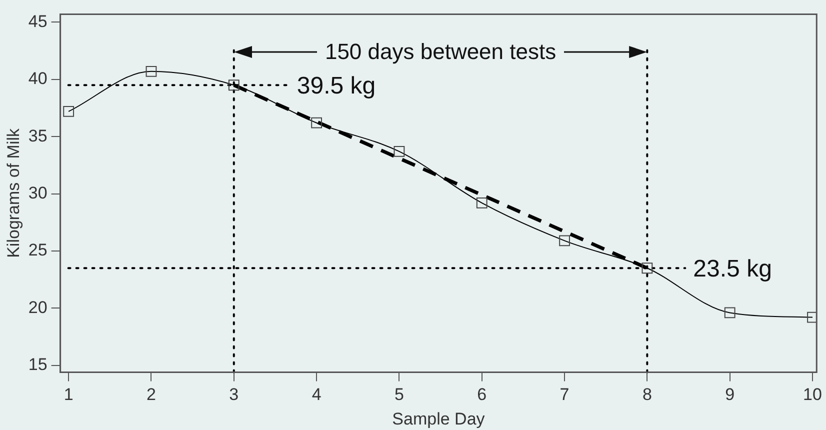  I want to click on y-axis-title: Kilograms of Milk, so click(13, 193).